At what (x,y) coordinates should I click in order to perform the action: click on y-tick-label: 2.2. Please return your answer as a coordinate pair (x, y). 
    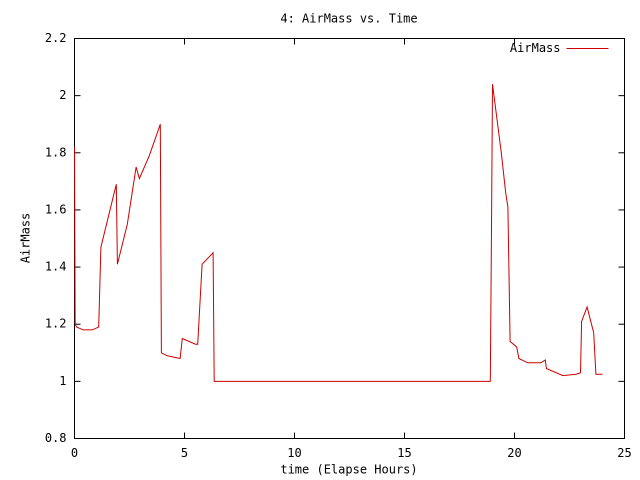
    Looking at the image, I should click on (56, 38).